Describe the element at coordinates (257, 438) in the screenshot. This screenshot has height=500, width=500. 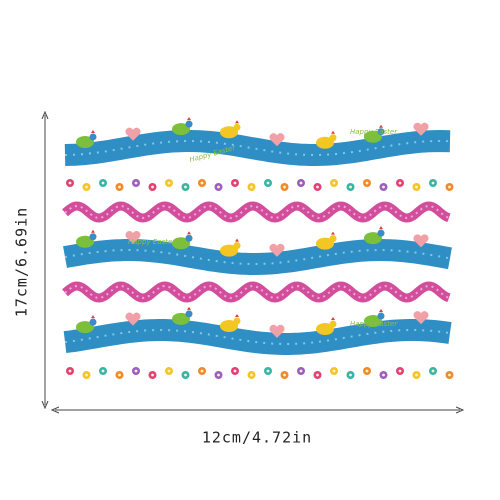
I see `width-label: 12cm/4.72in` at that location.